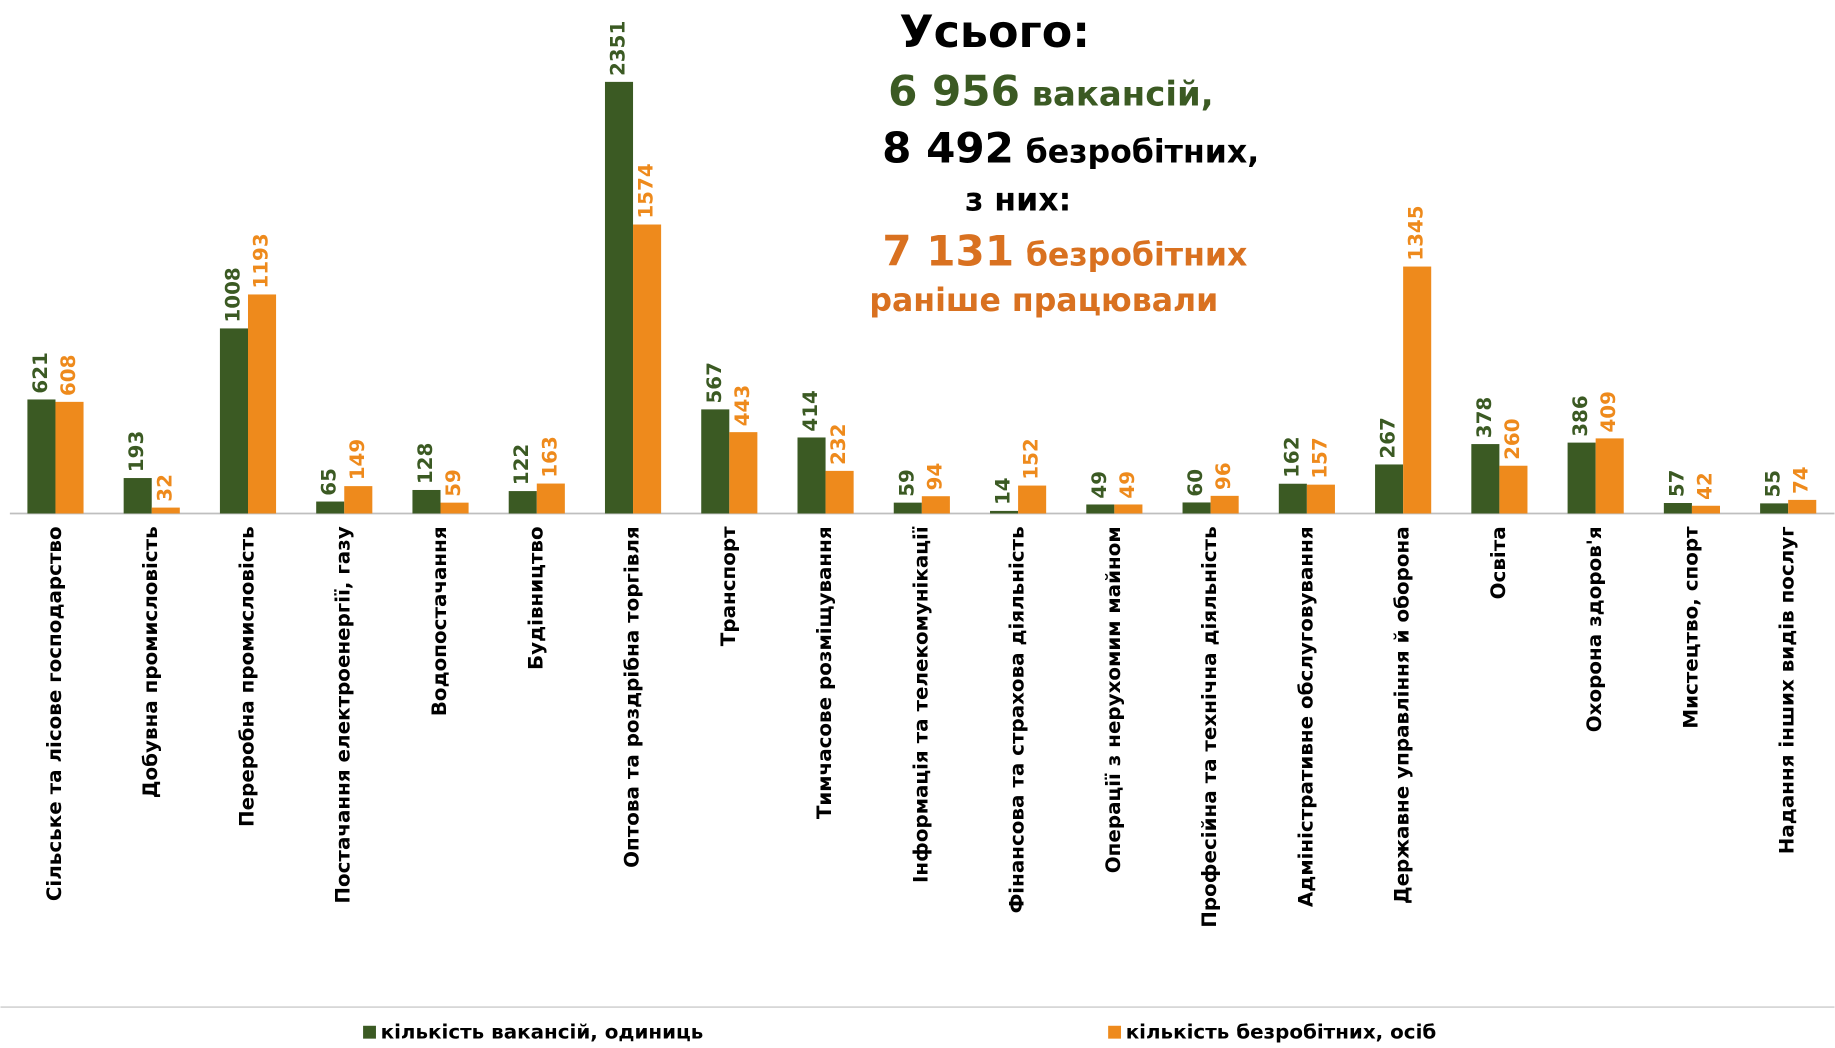 The image size is (1835, 1048). I want to click on data-label: 567, so click(714, 383).